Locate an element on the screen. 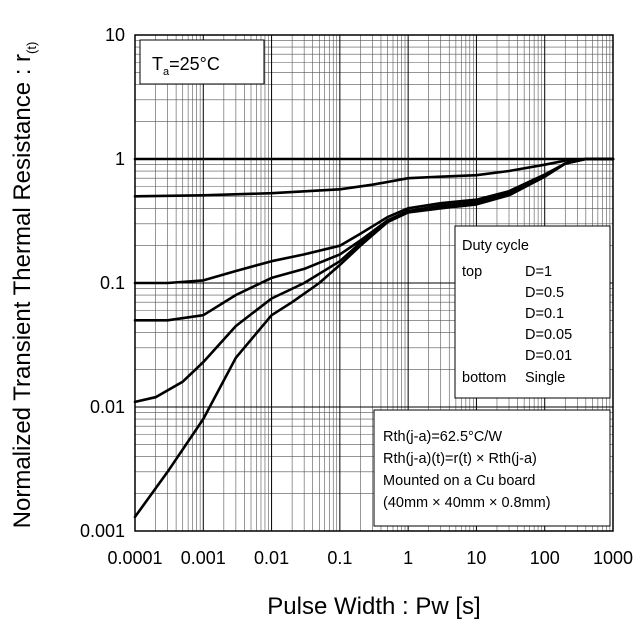  condition-line-1: Rth(j-a)=62.5°C/W is located at coordinates (442, 437).